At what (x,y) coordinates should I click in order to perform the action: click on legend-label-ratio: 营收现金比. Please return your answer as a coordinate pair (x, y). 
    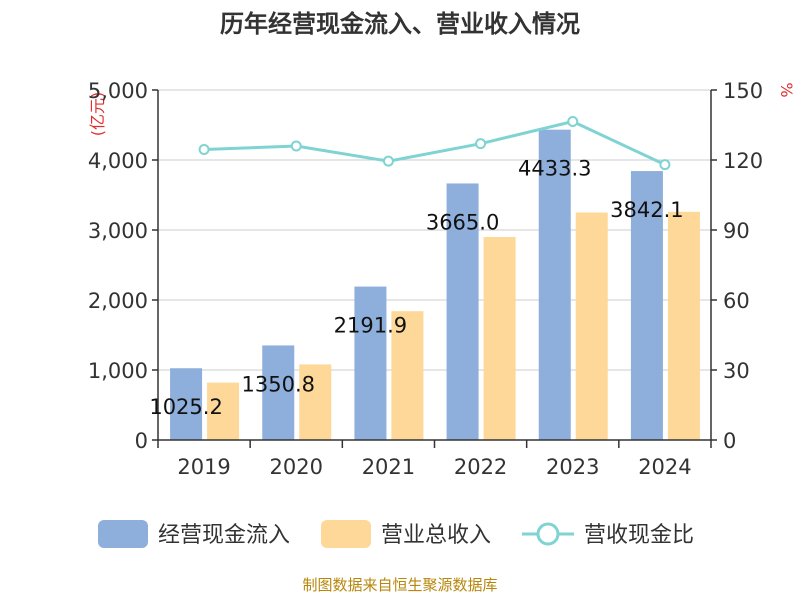
    Looking at the image, I should click on (639, 535).